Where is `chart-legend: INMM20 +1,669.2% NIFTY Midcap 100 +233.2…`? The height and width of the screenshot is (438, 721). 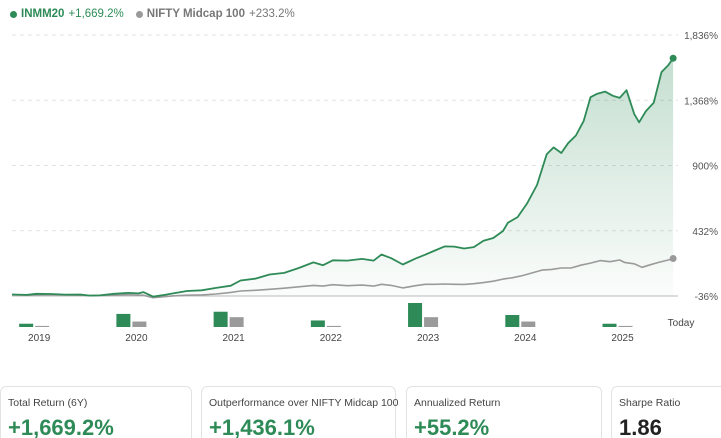
chart-legend: INMM20 +1,669.2% NIFTY Midcap 100 +233.2… is located at coordinates (152, 14).